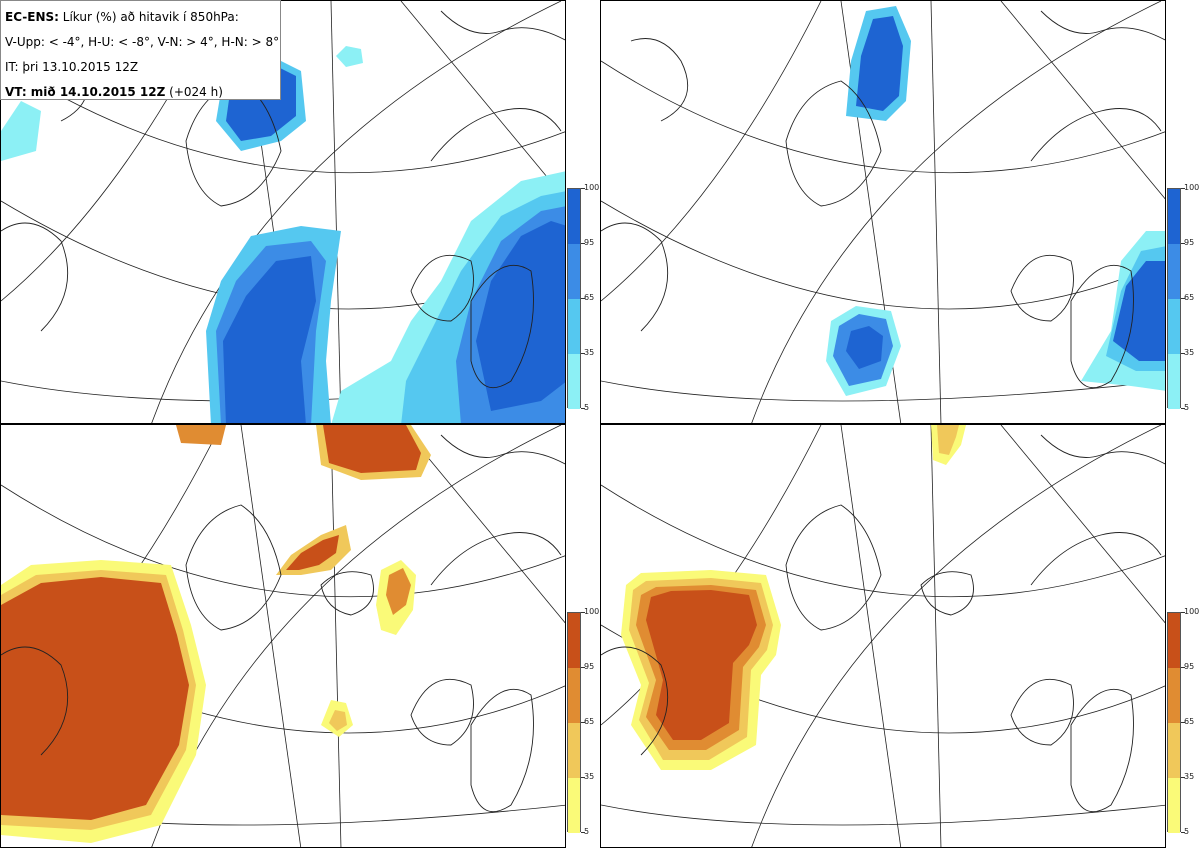 This screenshot has width=1200, height=848. I want to click on colorbar-warm-left, so click(574, 722).